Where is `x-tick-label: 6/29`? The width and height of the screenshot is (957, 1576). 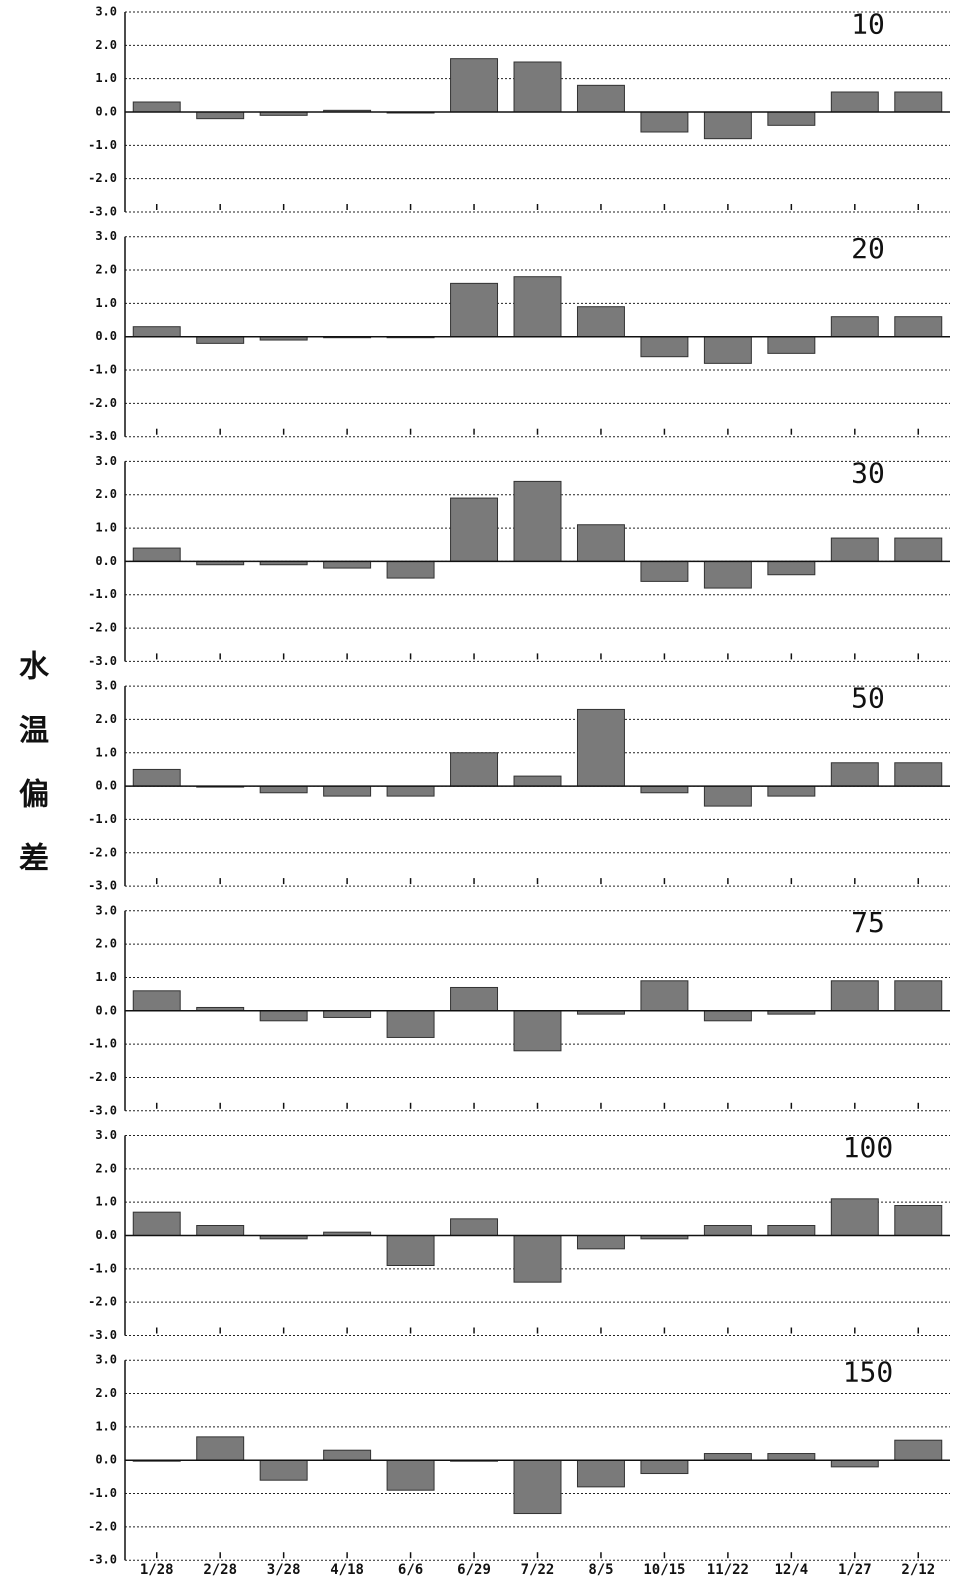
x-tick-label: 6/29 is located at coordinates (474, 1569).